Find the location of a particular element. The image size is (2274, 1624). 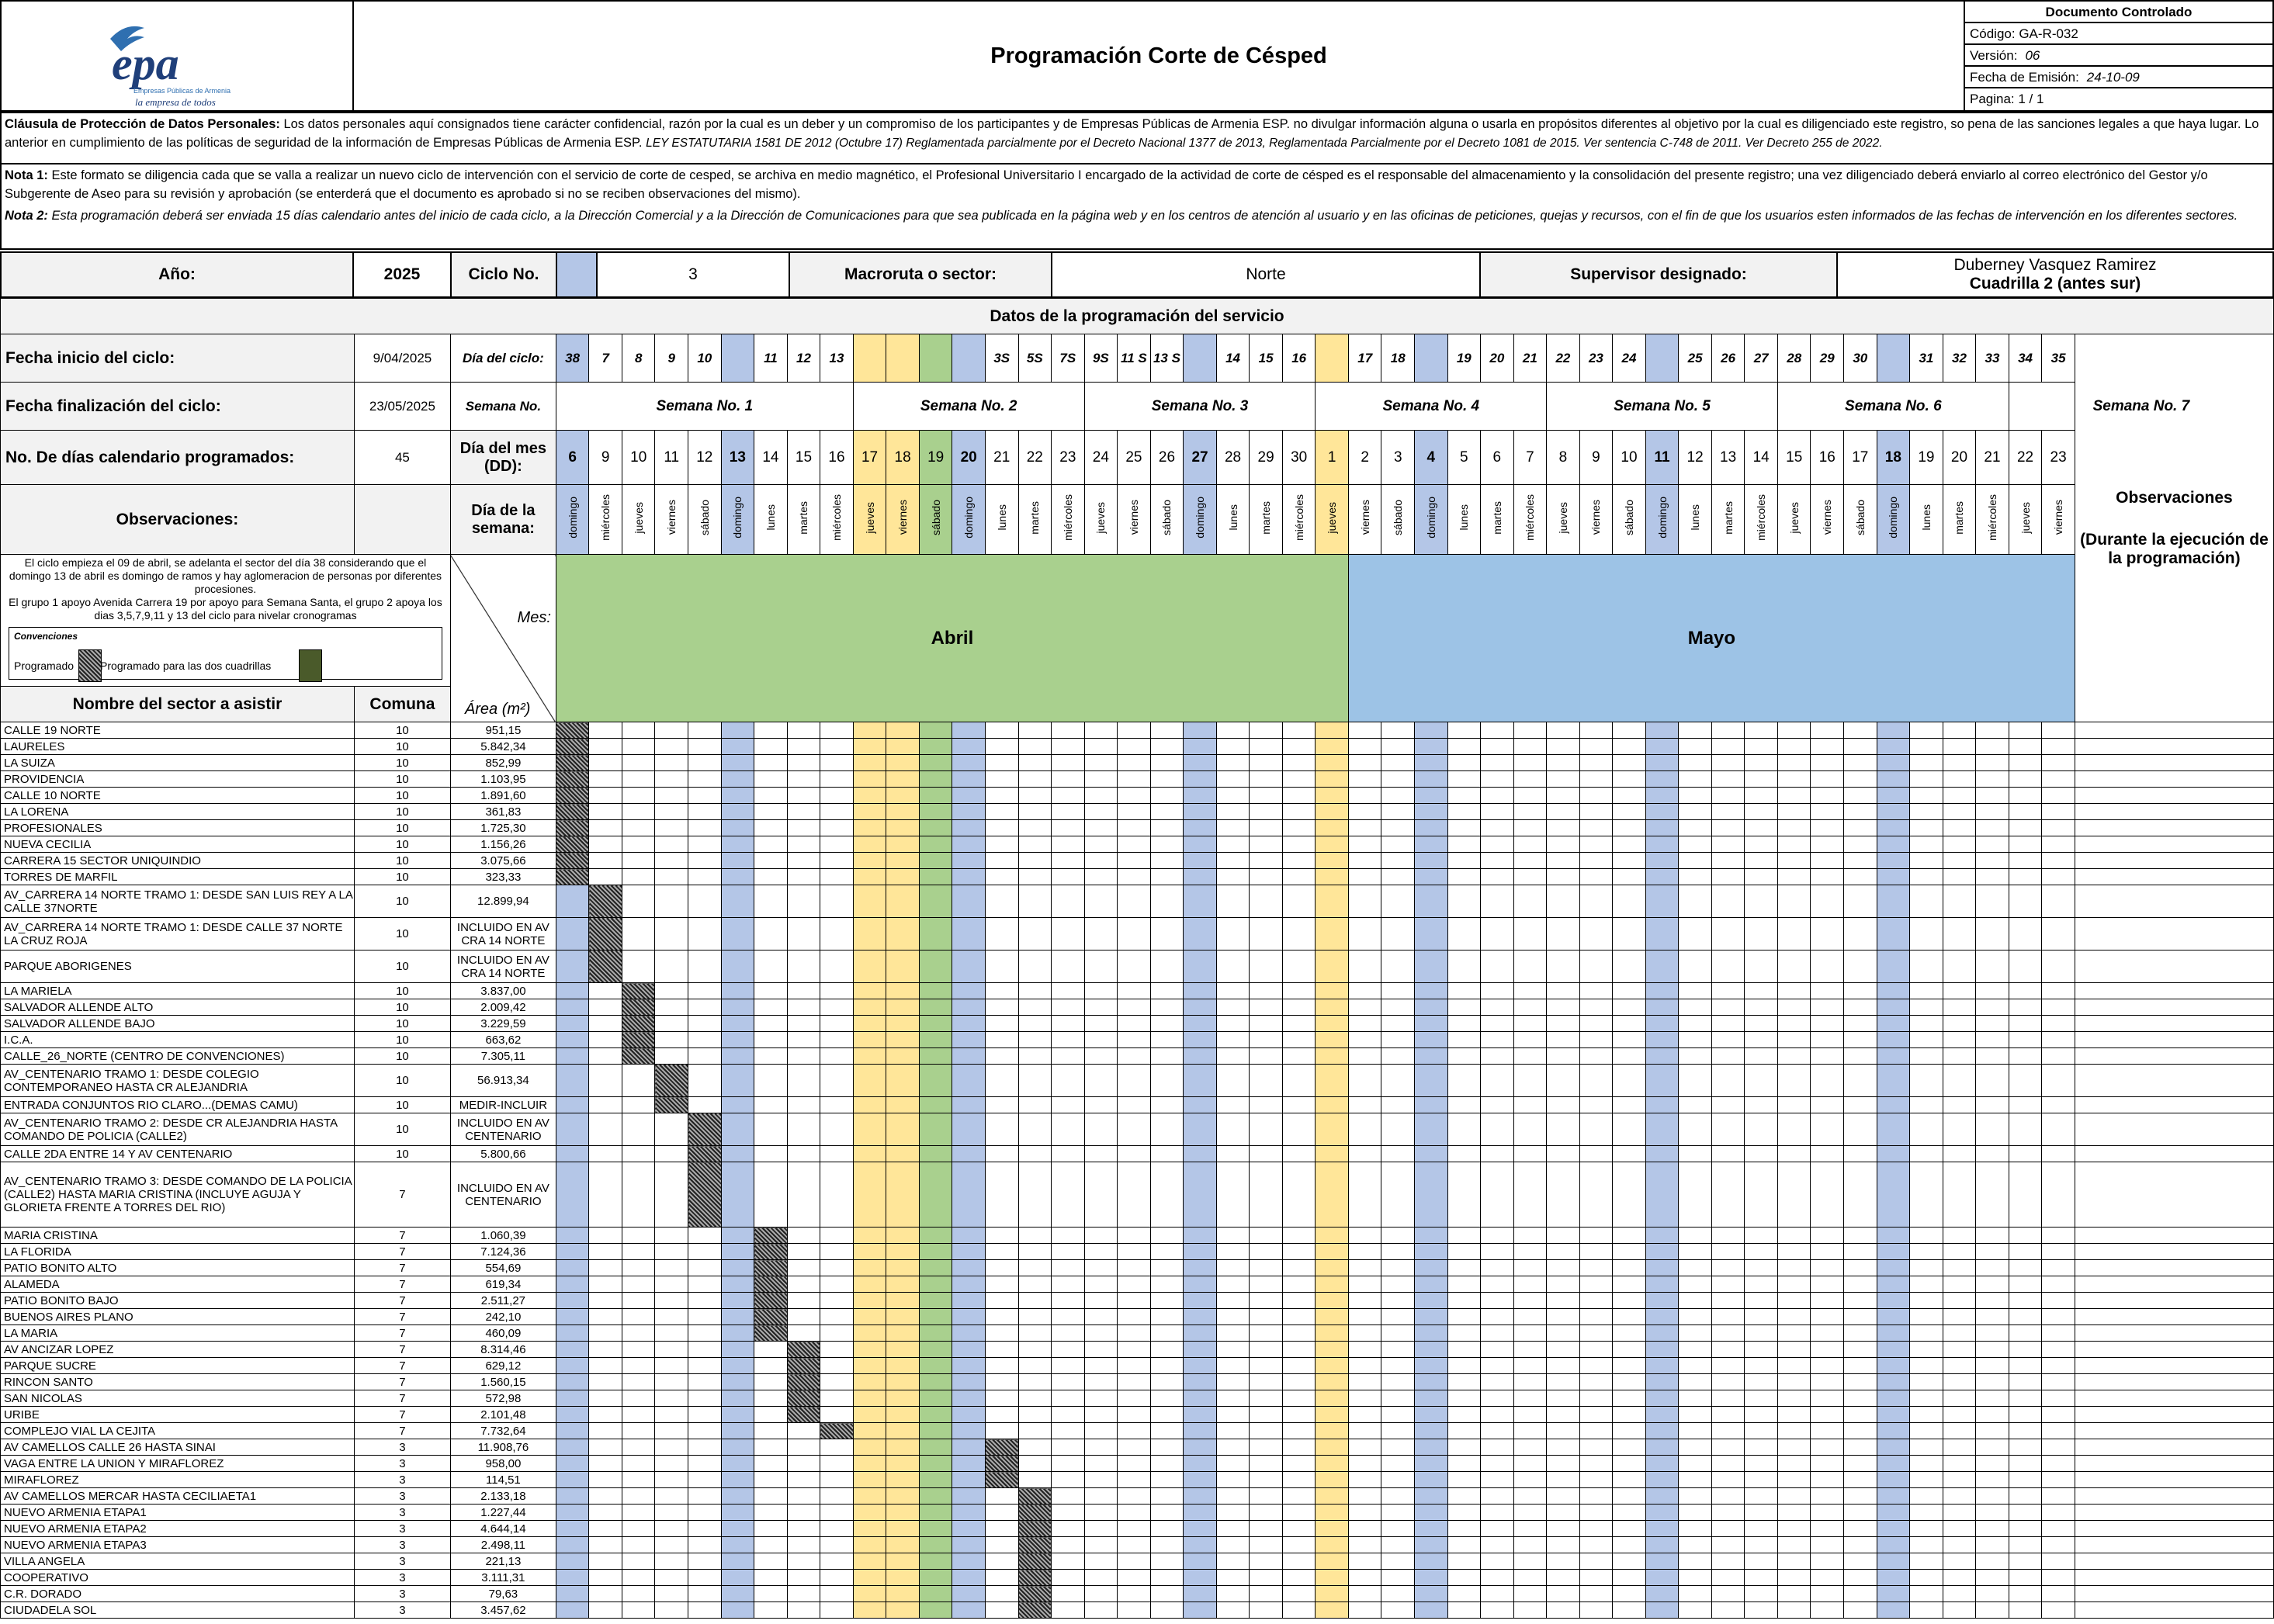

day-of-month-cell: 19 is located at coordinates (1926, 457).